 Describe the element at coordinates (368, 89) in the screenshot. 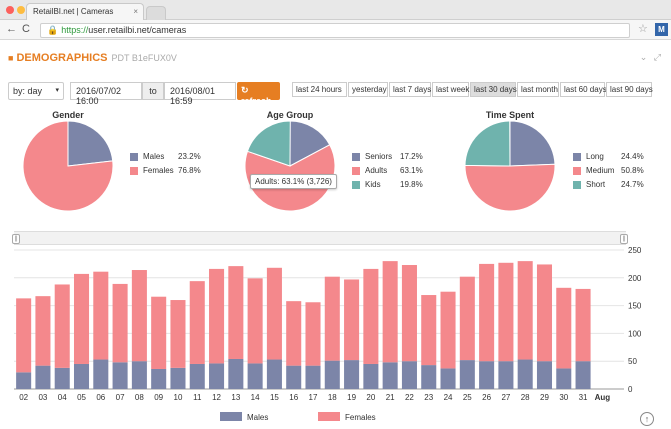

I see `preset-button: yesterday` at that location.